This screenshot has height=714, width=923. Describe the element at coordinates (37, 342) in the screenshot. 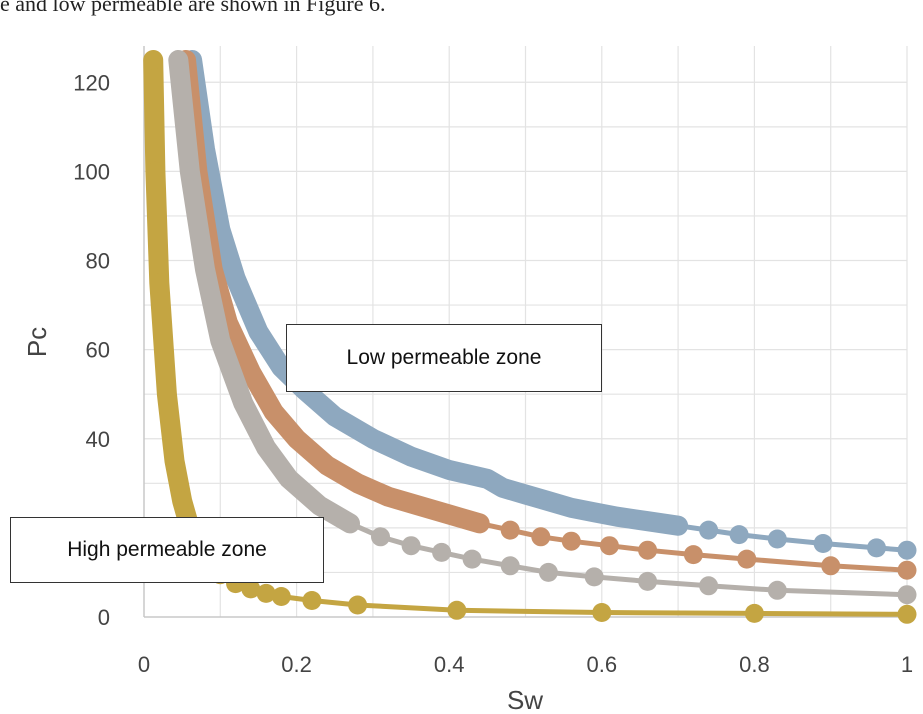

I see `y-axis-title: Pc` at that location.